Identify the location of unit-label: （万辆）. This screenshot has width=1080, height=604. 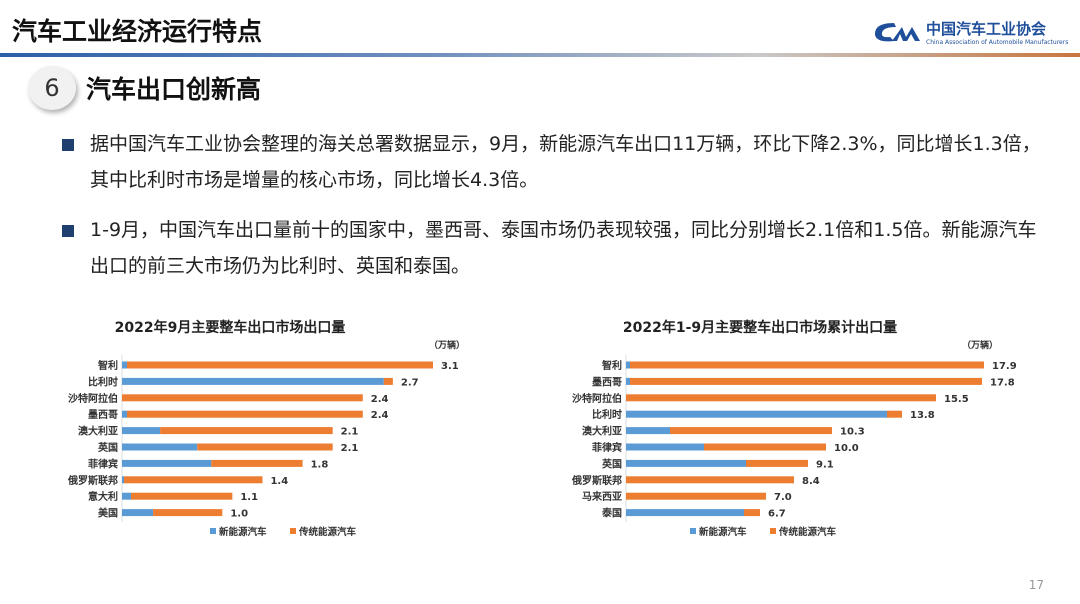
(980, 345).